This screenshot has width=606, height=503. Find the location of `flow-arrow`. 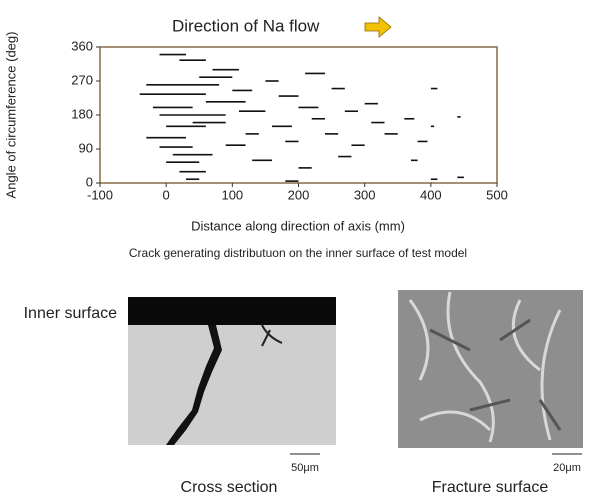

flow-arrow is located at coordinates (378, 27).